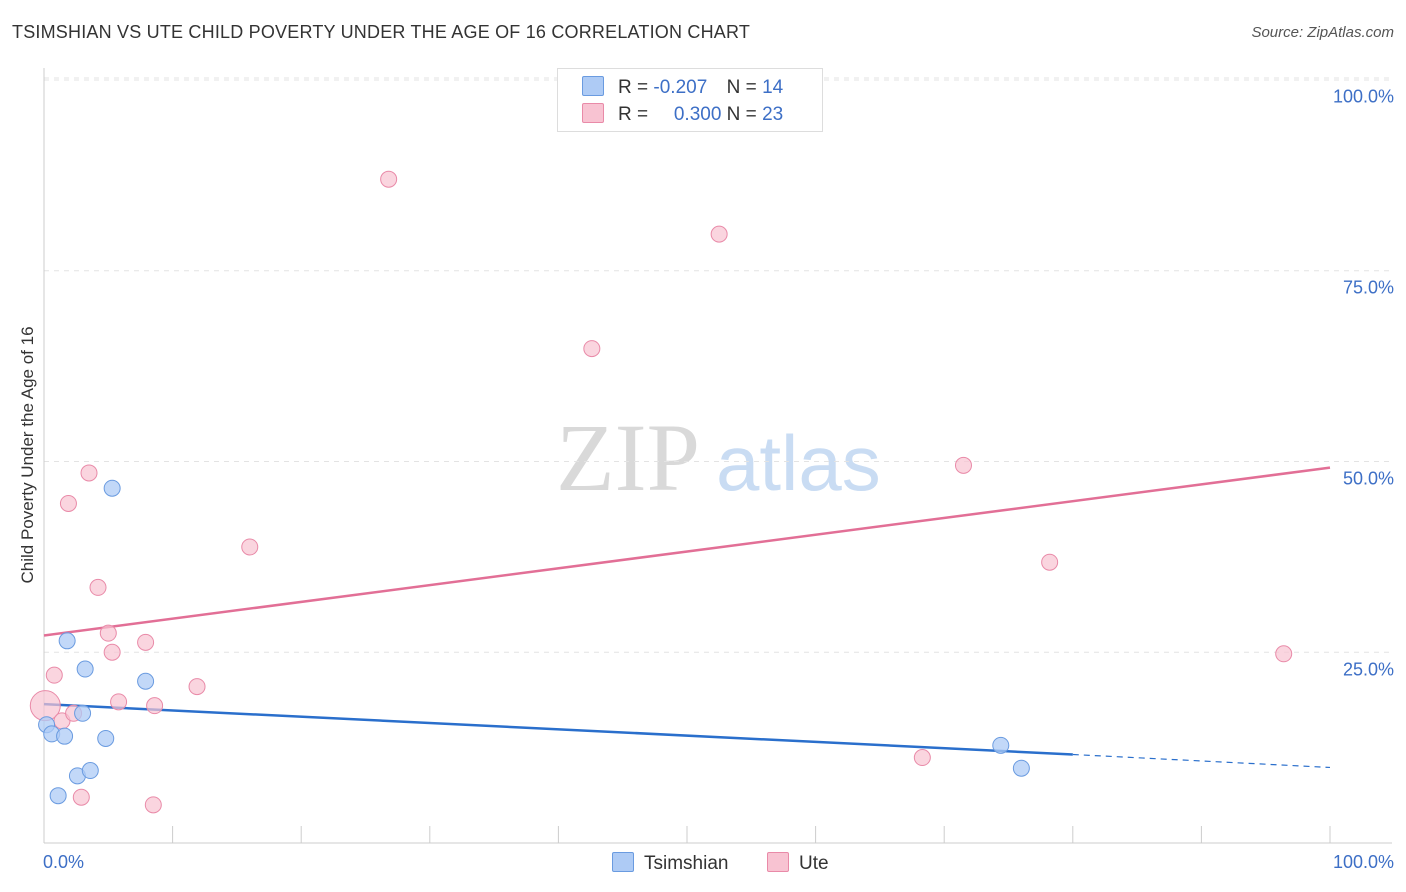  Describe the element at coordinates (1368, 287) in the screenshot. I see `y-tick-label: 75.0%` at that location.